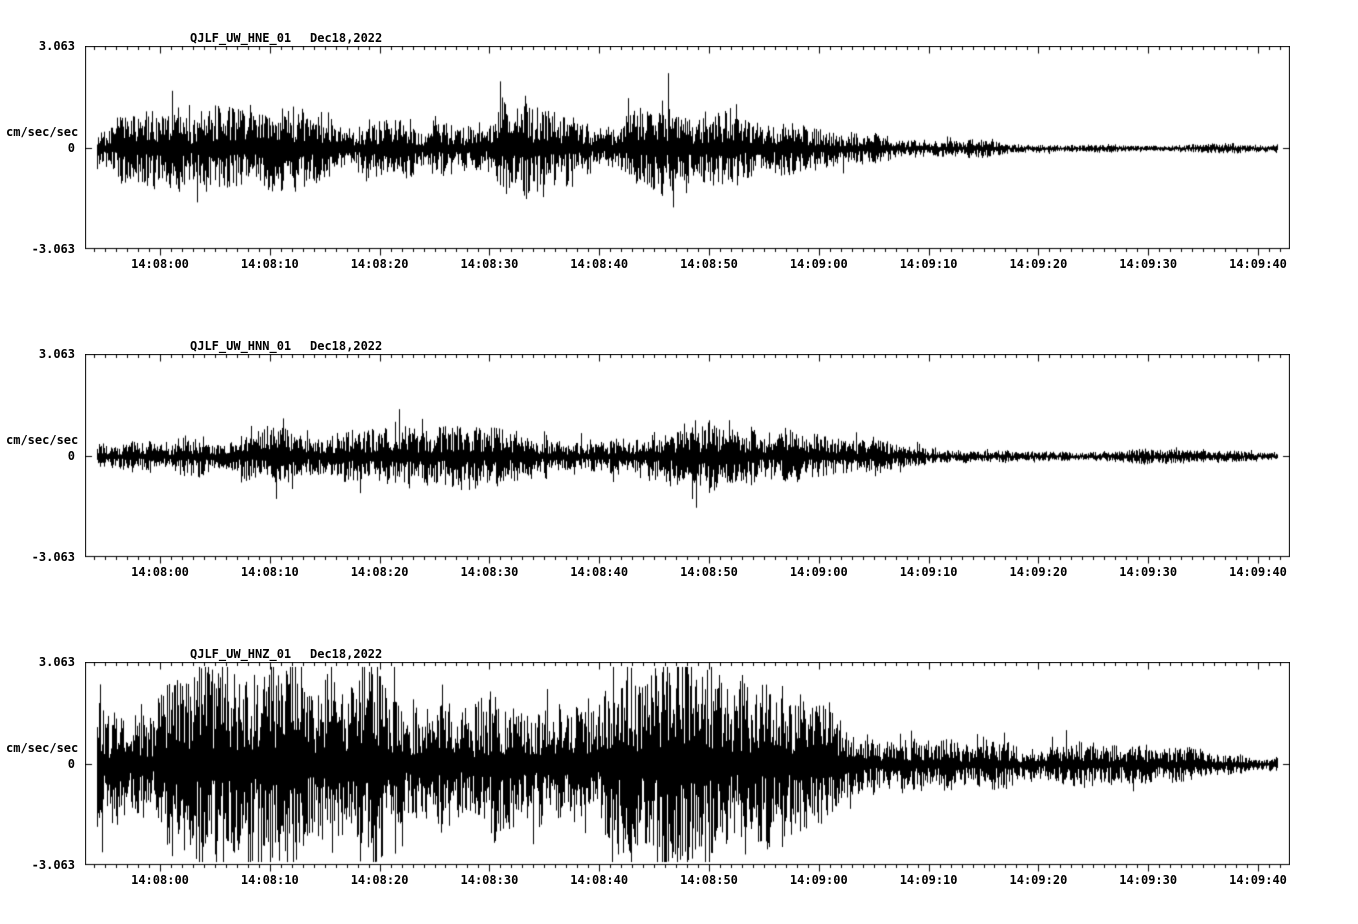 This screenshot has width=1358, height=924. What do you see at coordinates (241, 346) in the screenshot?
I see `trace-title: QJLF_UW_HNN_01` at bounding box center [241, 346].